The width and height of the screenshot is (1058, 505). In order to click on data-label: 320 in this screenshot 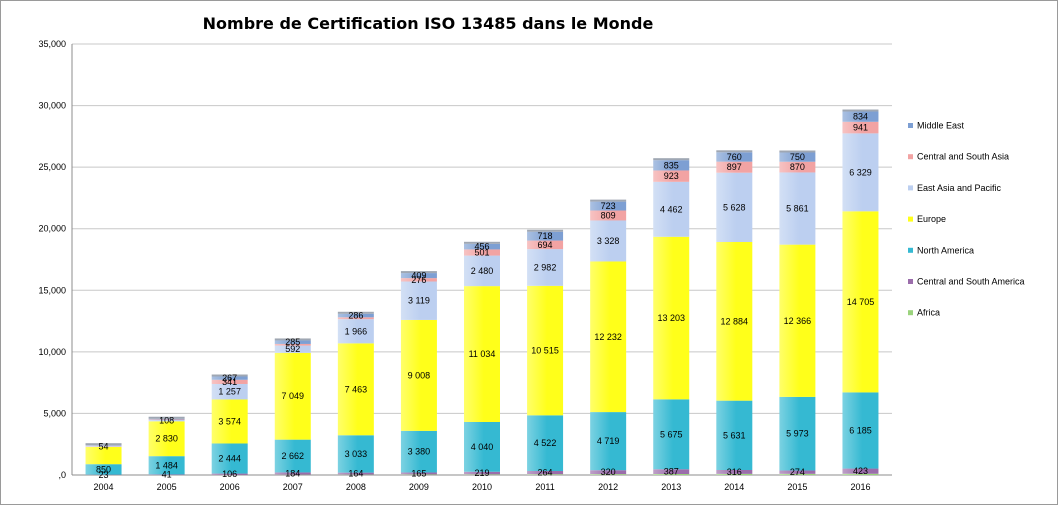, I will do `click(608, 472)`.